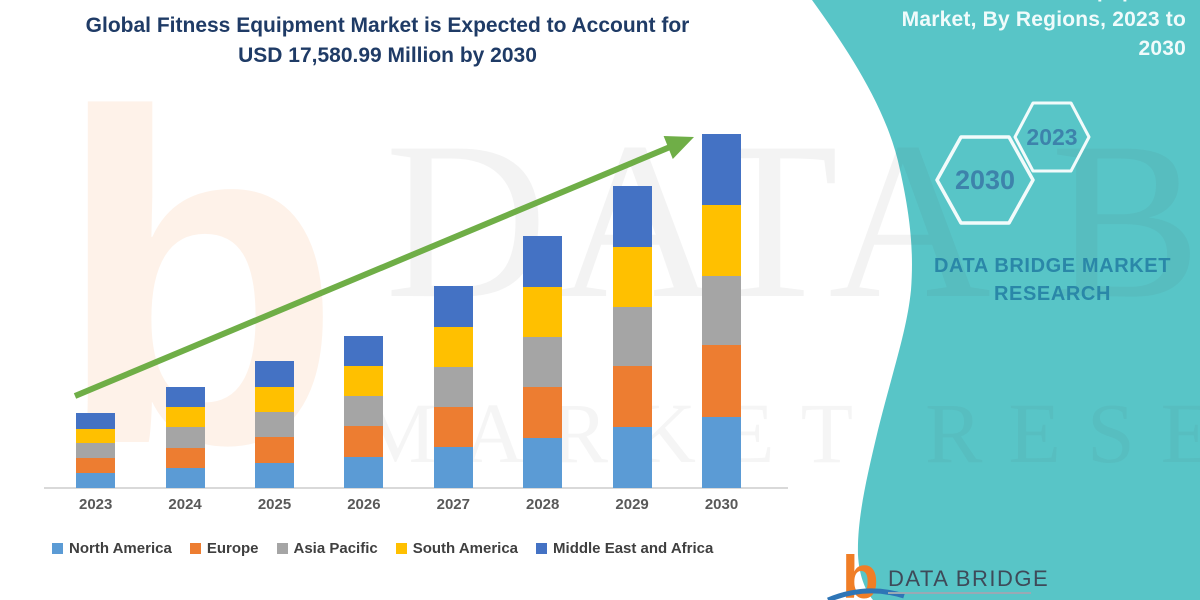 Image resolution: width=1200 pixels, height=600 pixels. I want to click on bar-2025-segment-europe, so click(274, 450).